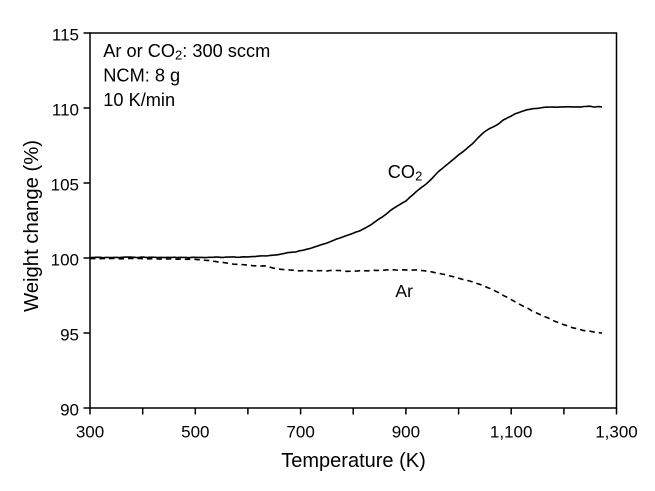 Image resolution: width=655 pixels, height=491 pixels. I want to click on svg-text: Weight change (%), so click(32, 226).